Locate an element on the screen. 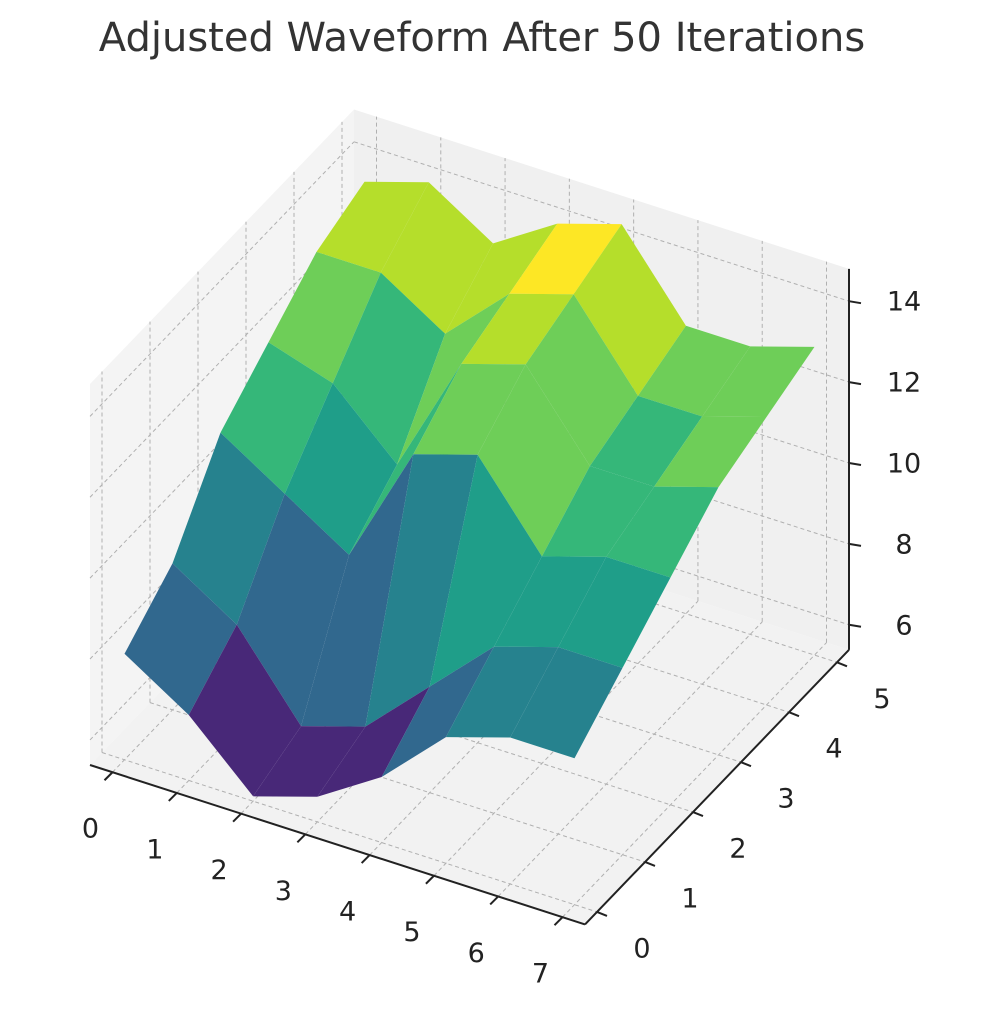 Image resolution: width=994 pixels, height=1024 pixels. x-tick-label: 7 is located at coordinates (540, 974).